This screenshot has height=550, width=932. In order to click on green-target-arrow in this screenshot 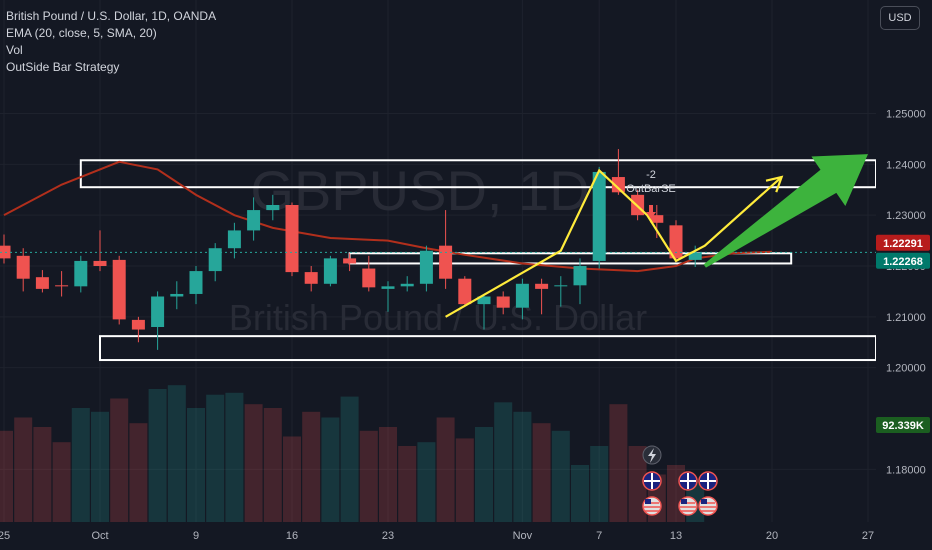, I will do `click(785, 211)`.